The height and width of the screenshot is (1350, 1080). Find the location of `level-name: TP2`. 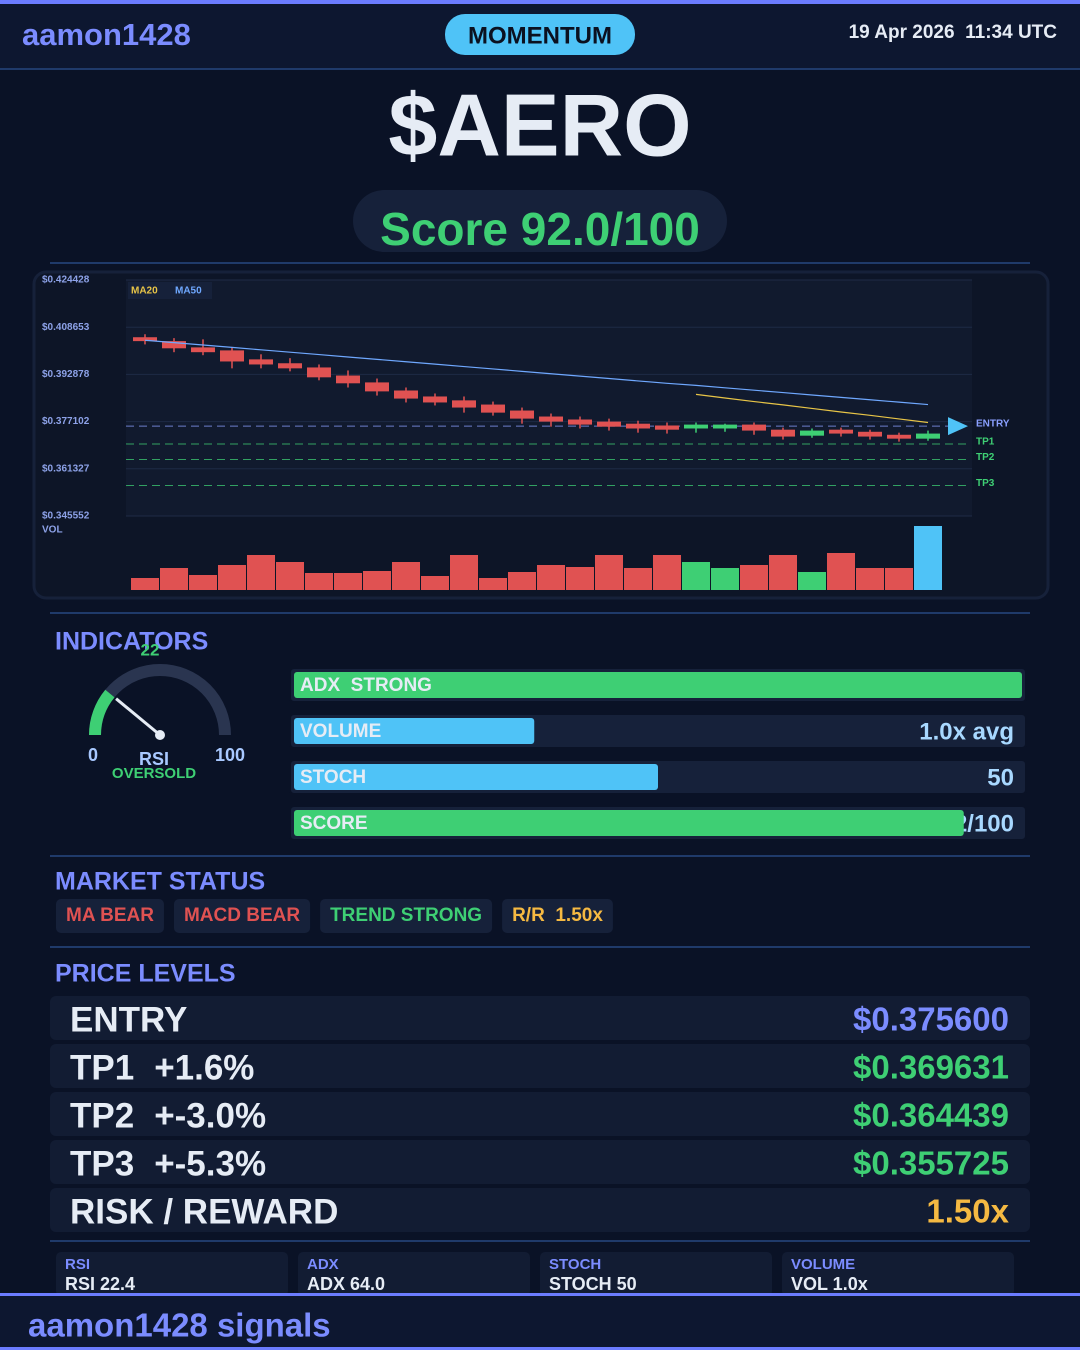

level-name: TP2 is located at coordinates (102, 1115).